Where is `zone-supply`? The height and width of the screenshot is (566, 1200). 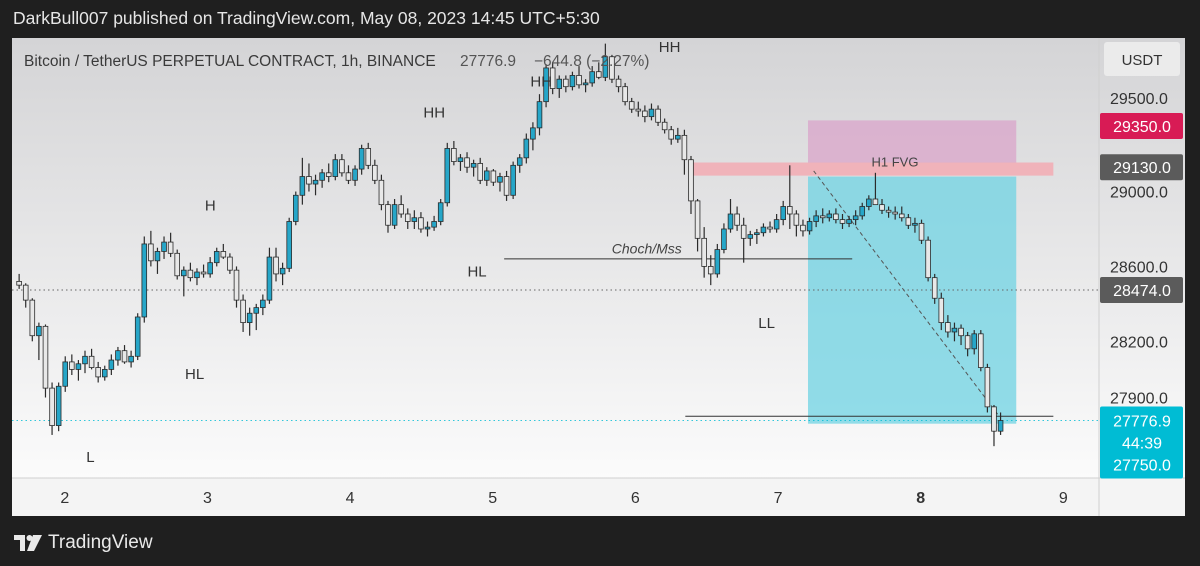
zone-supply is located at coordinates (912, 141).